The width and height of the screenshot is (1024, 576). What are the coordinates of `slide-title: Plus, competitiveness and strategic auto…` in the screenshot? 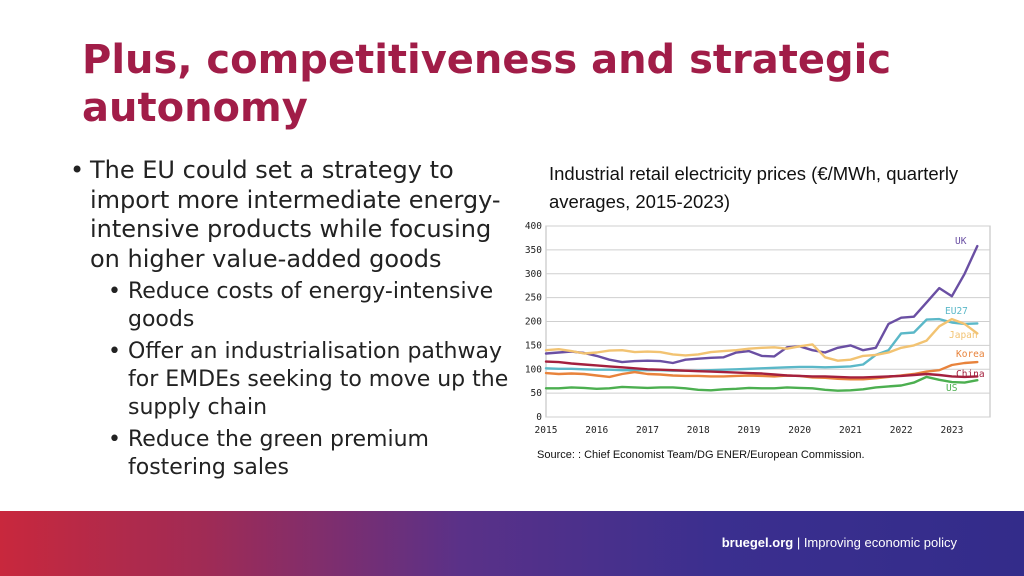 It's located at (487, 84).